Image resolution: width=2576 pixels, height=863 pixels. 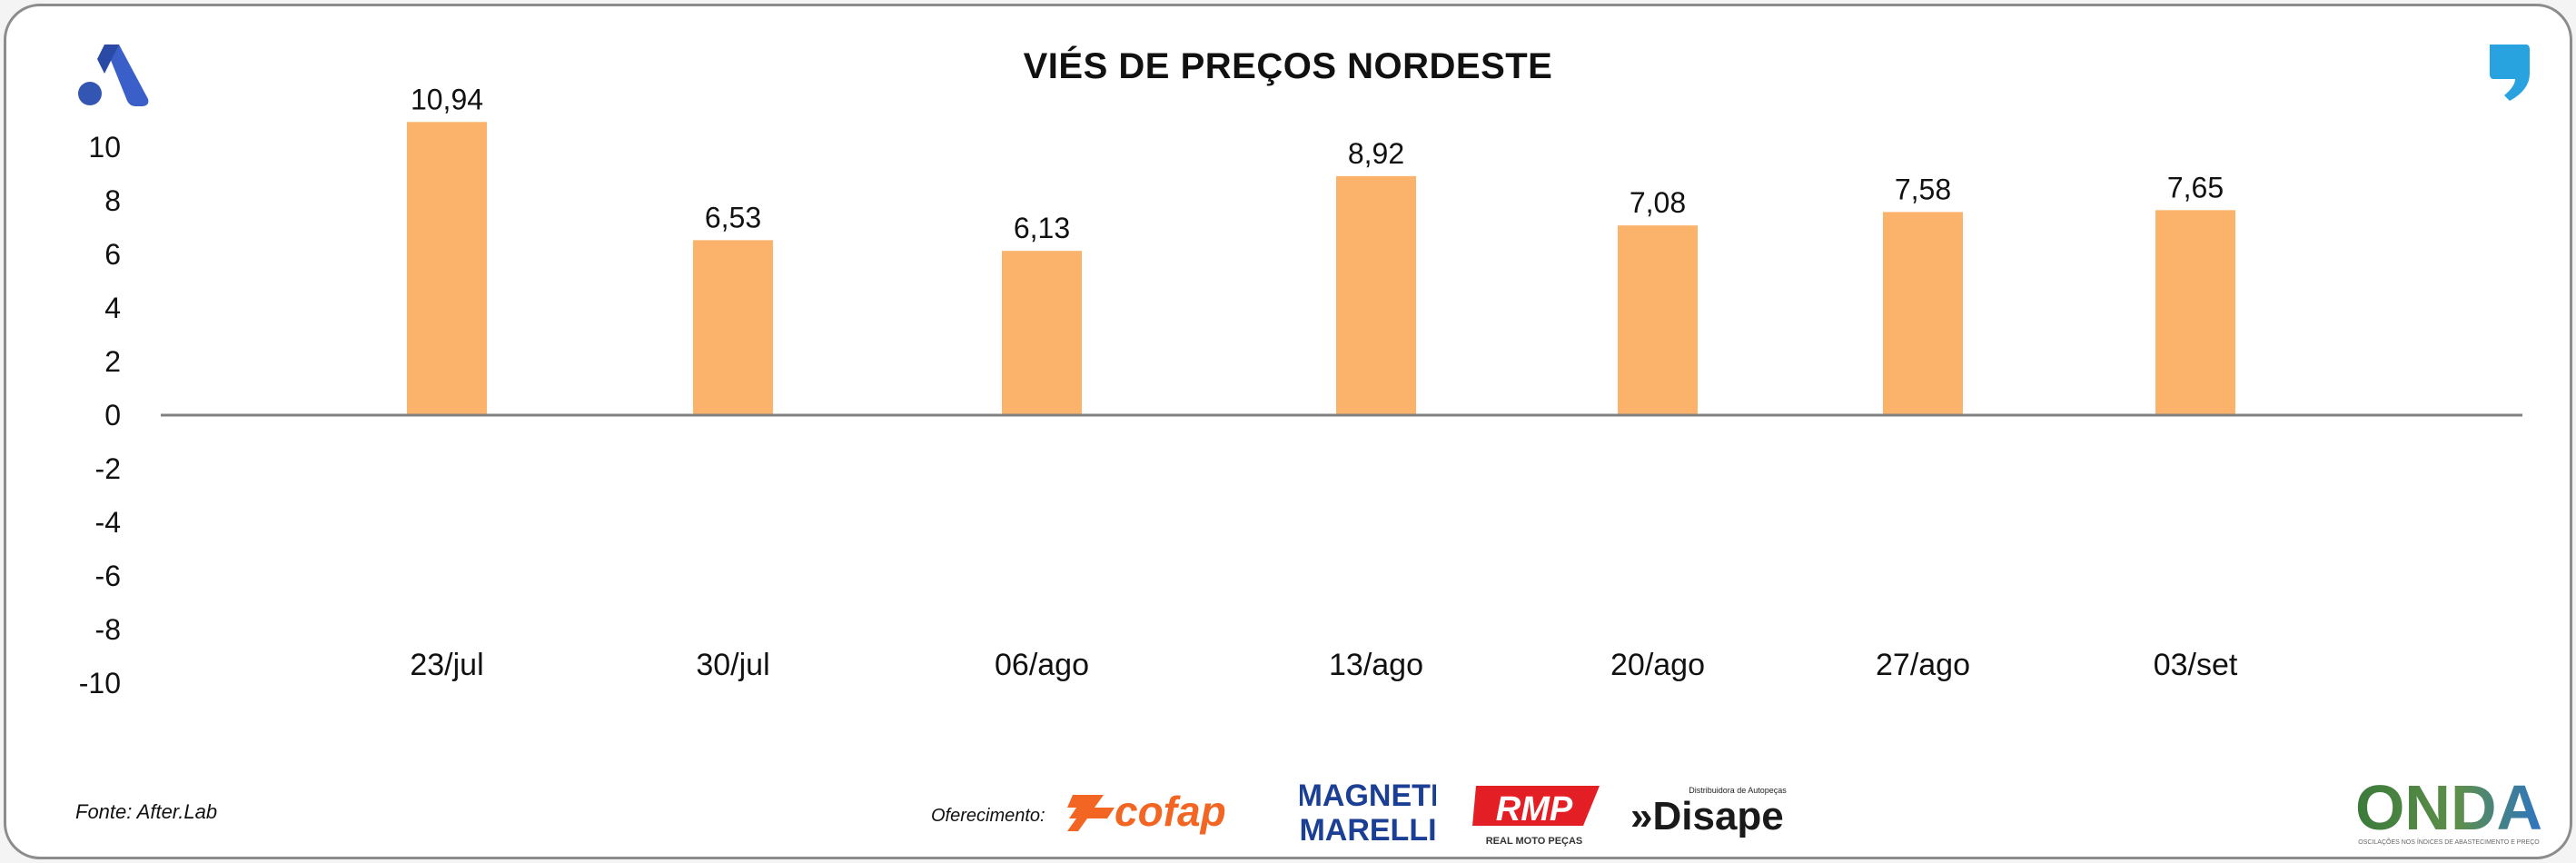 I want to click on svg-text: REAL MOTO PEÇAS, so click(x=1534, y=841).